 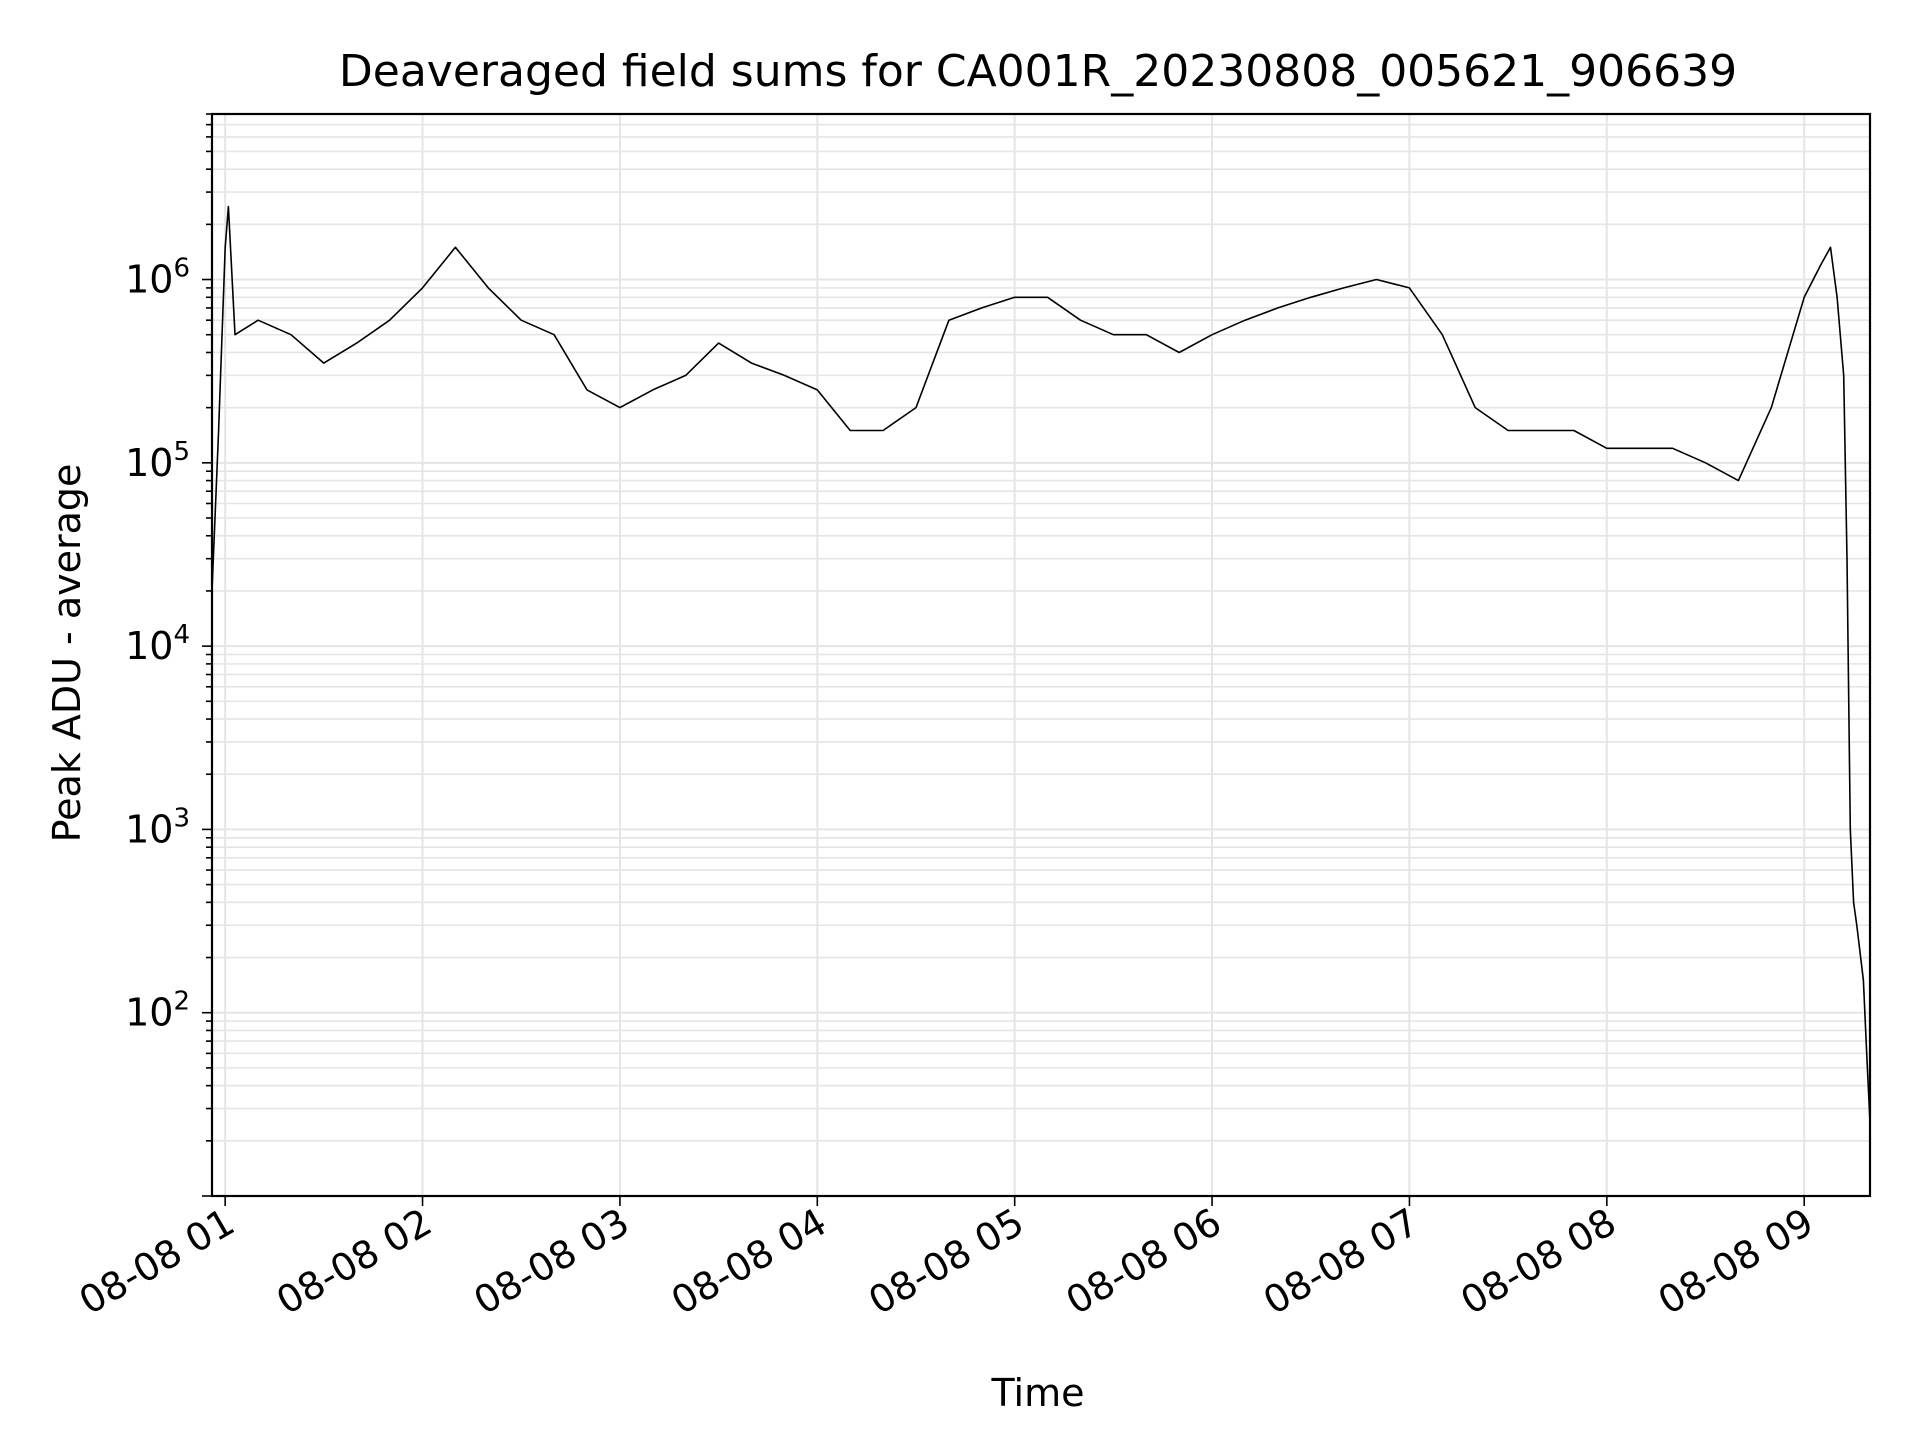 What do you see at coordinates (157, 1011) in the screenshot?
I see `y-tick-label: 102` at bounding box center [157, 1011].